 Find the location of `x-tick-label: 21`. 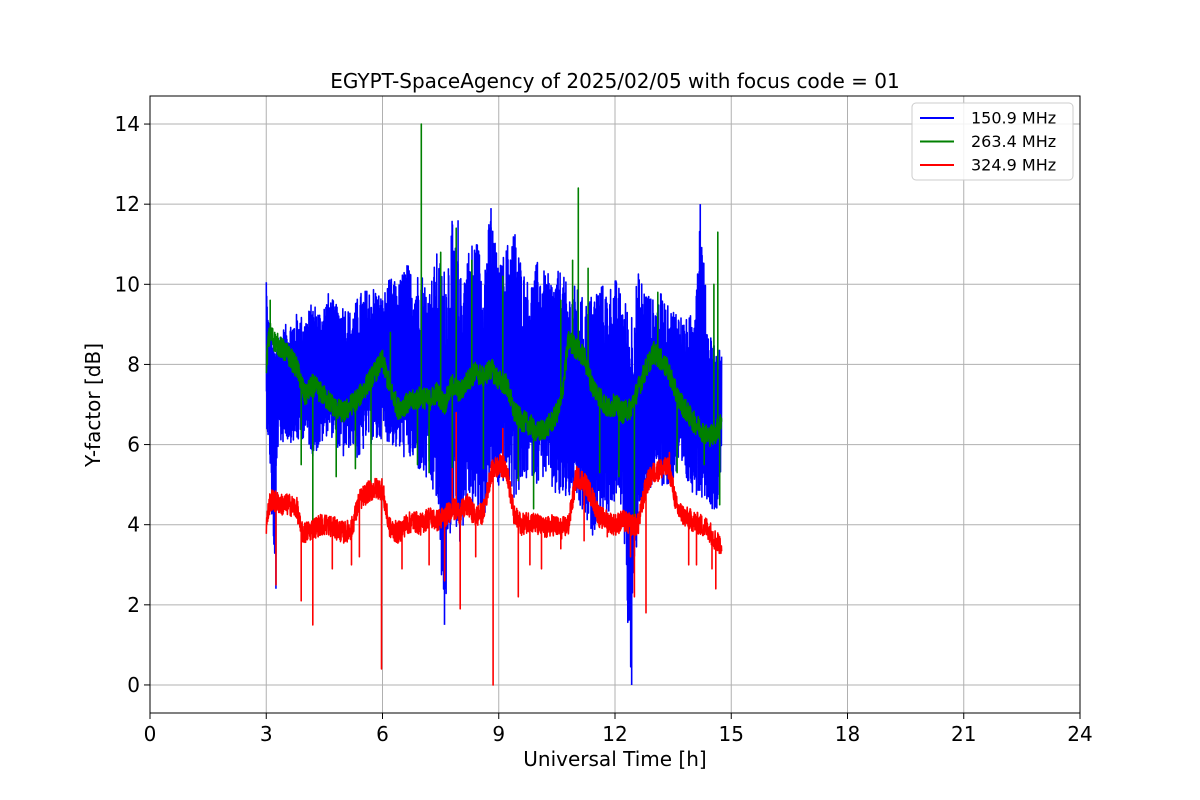

x-tick-label: 21 is located at coordinates (963, 734).